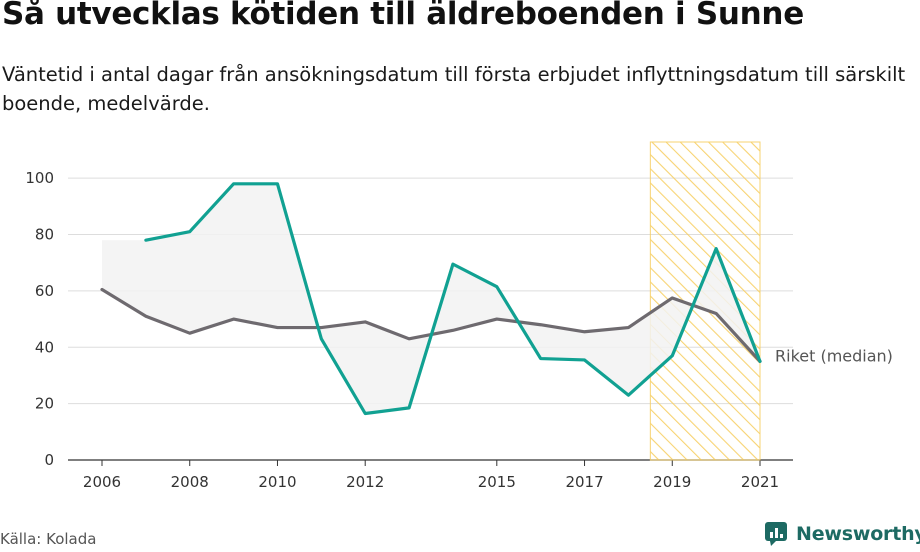 This screenshot has width=920, height=552. I want to click on y-tick-label: 0, so click(49, 460).